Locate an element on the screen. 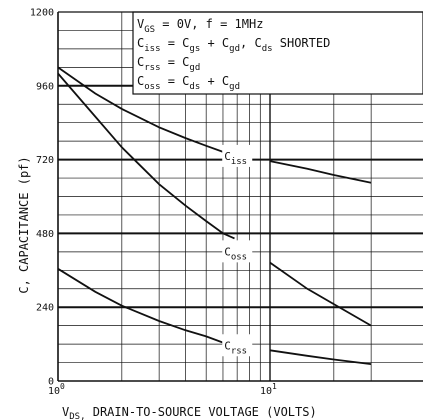  y-axis-title: C, CAPACITANCE (pf) is located at coordinates (24, 224).